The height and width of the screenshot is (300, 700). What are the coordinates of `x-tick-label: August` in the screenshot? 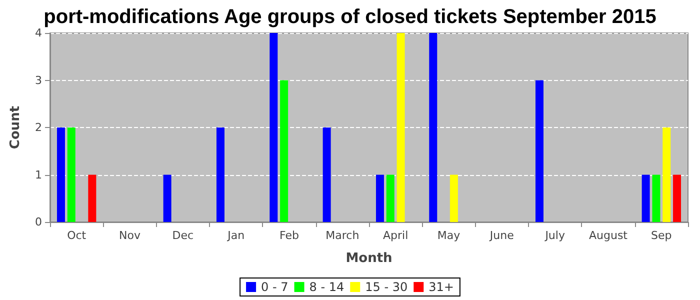 It's located at (608, 235).